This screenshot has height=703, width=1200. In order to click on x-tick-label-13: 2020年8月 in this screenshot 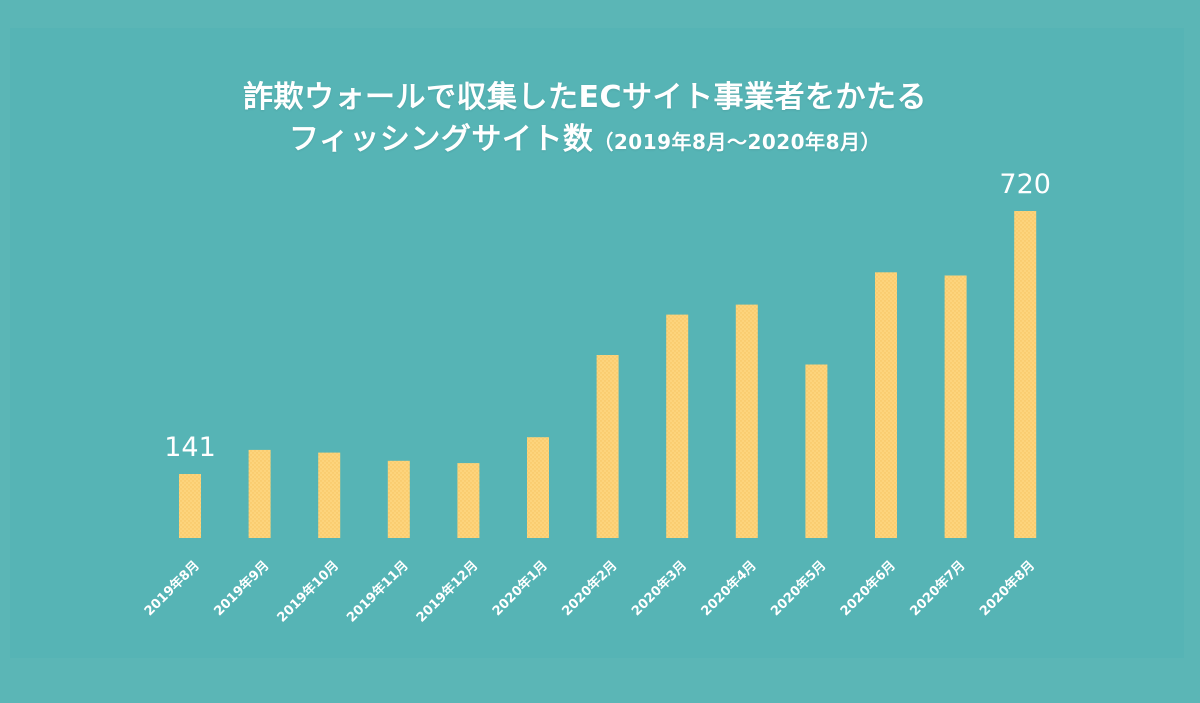, I will do `click(1007, 589)`.